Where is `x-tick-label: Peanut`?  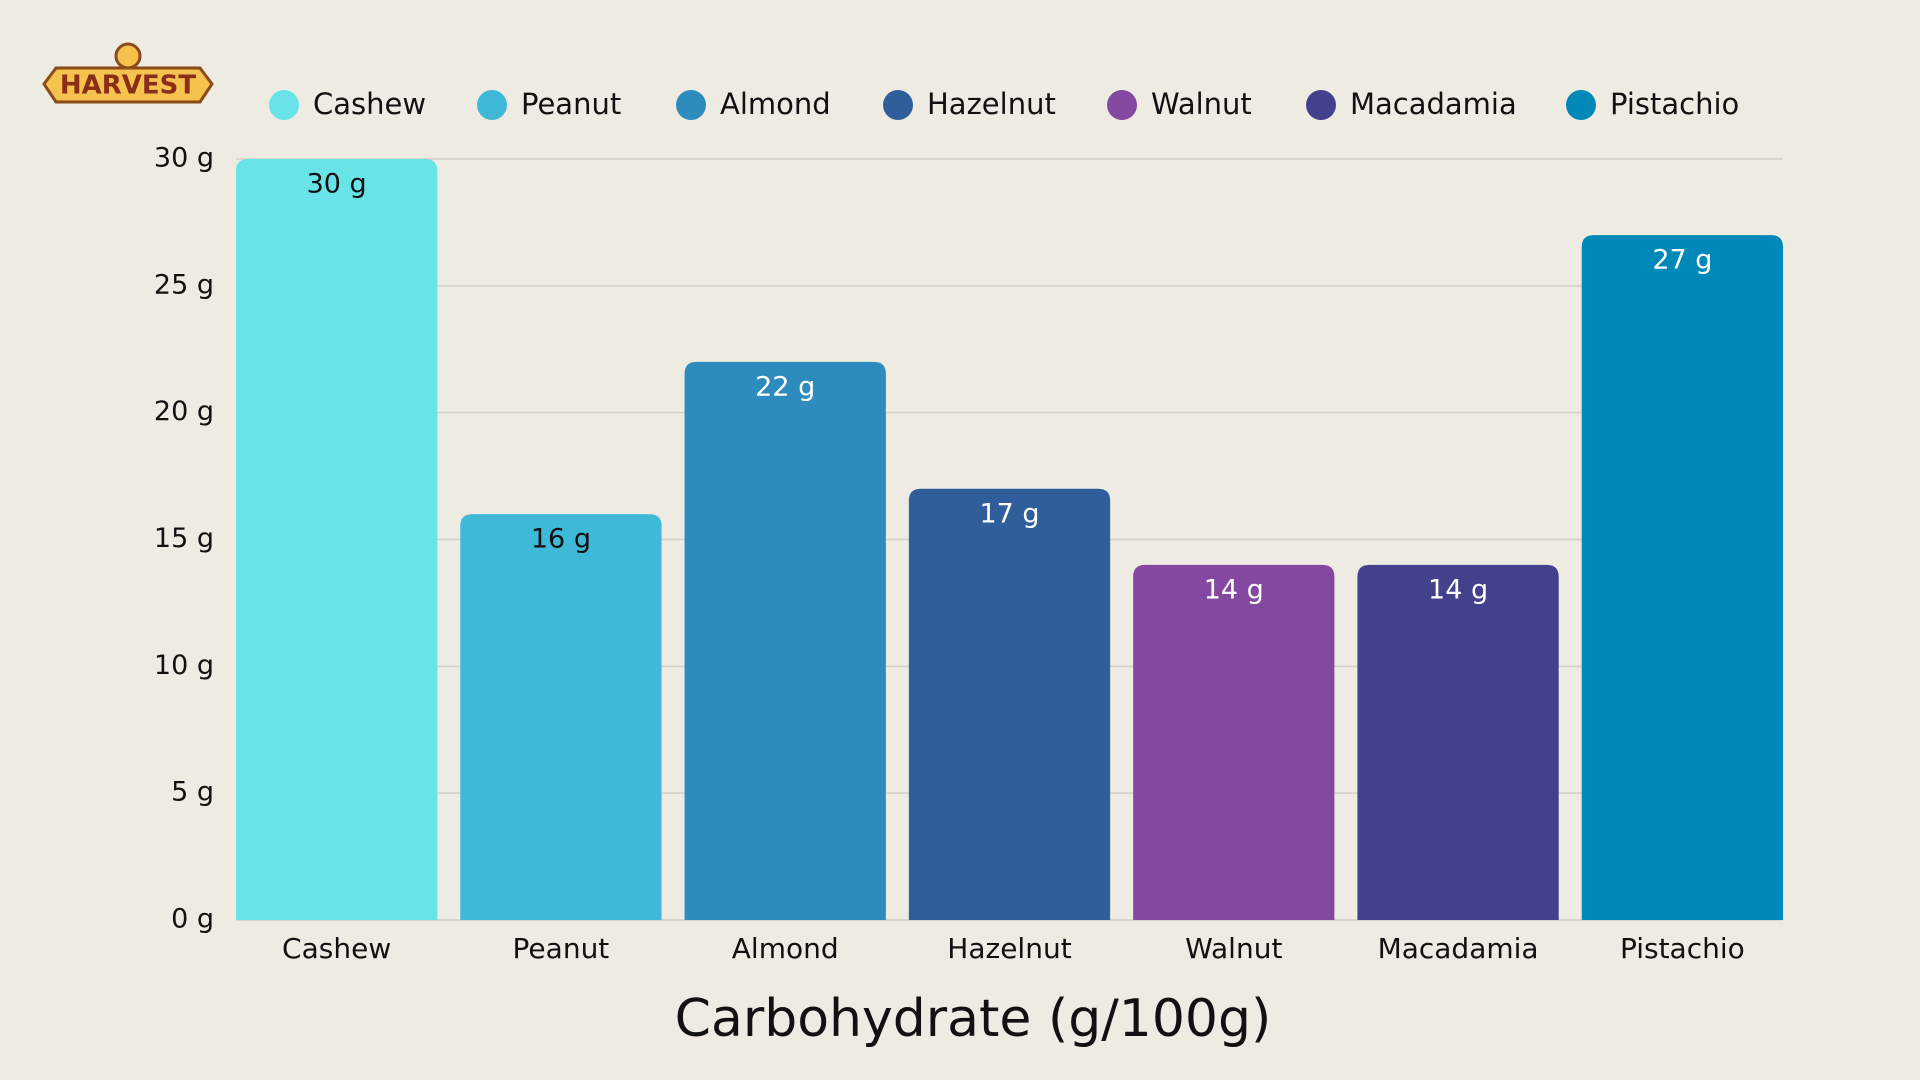
x-tick-label: Peanut is located at coordinates (561, 948).